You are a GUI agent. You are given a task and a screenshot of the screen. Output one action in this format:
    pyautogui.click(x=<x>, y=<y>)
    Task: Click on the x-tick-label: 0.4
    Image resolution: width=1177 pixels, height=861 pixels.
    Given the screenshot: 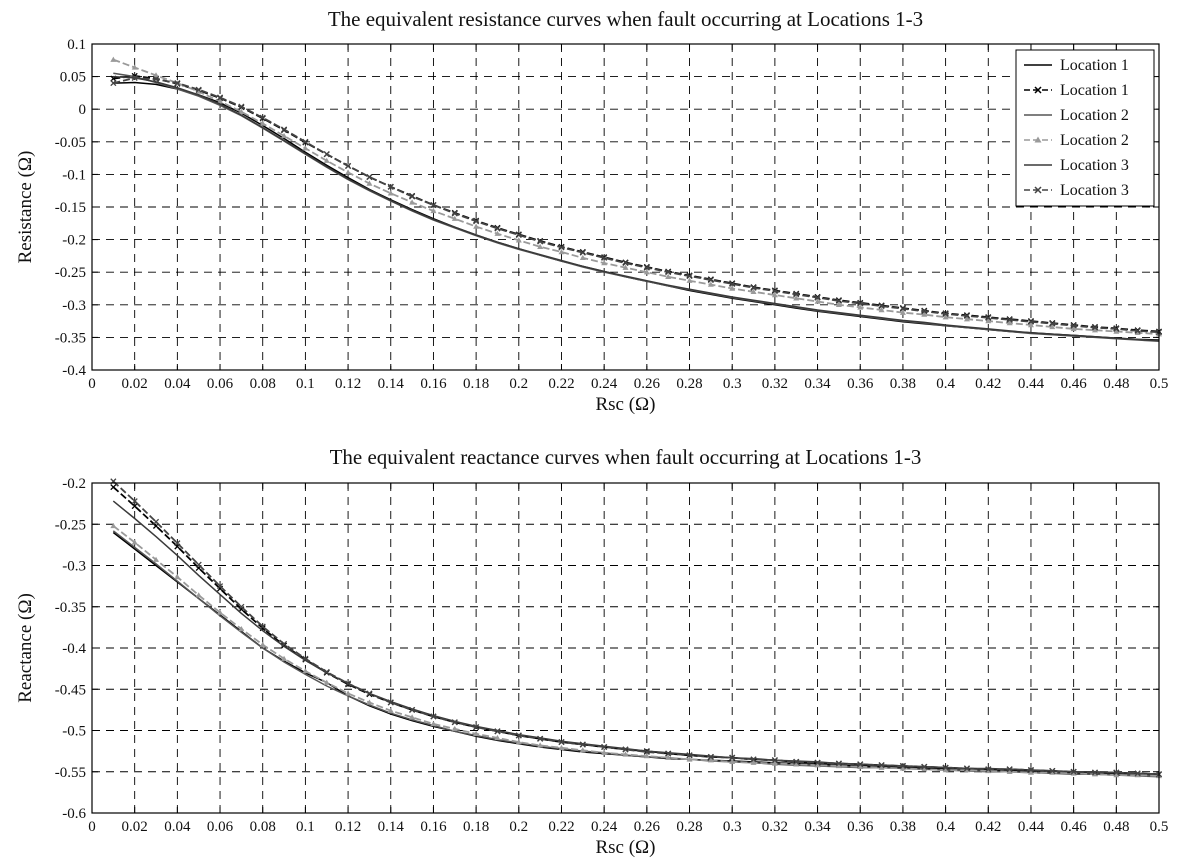 What is the action you would take?
    pyautogui.click(x=945, y=384)
    